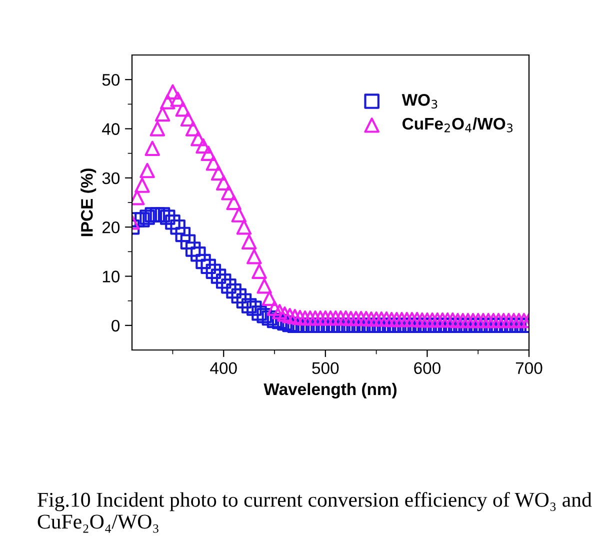 This screenshot has height=554, width=616. What do you see at coordinates (325, 368) in the screenshot?
I see `x-tick-label: 500` at bounding box center [325, 368].